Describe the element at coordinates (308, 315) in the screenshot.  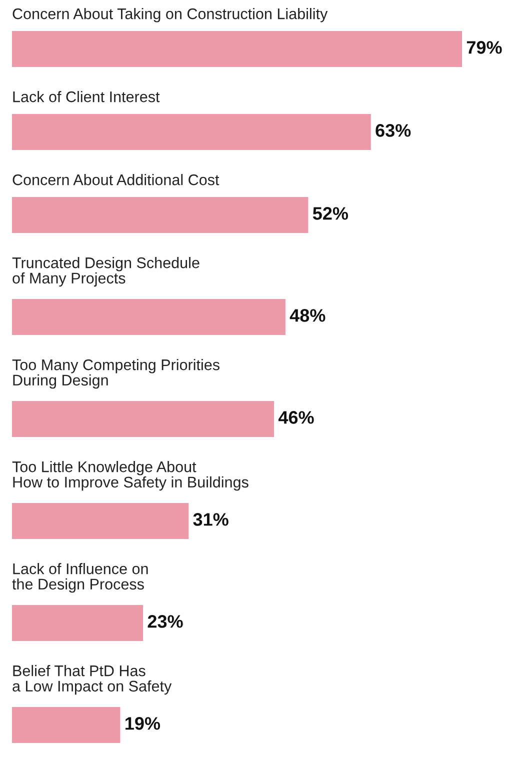
I see `data-label: 48%` at that location.